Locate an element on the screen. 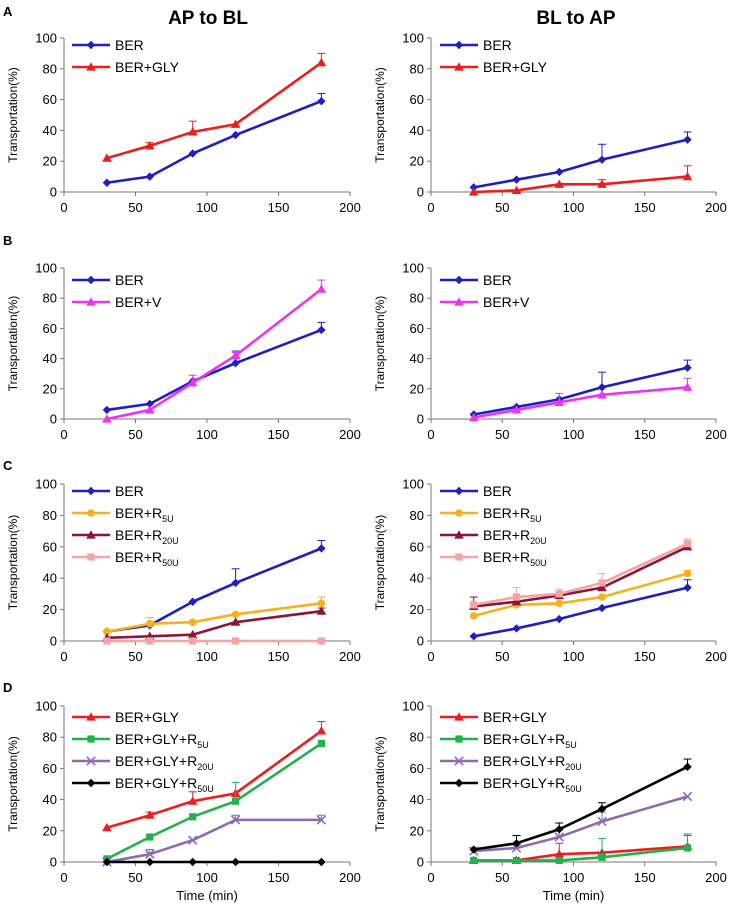 The height and width of the screenshot is (916, 743). series-ber-r-50u is located at coordinates (581, 573).